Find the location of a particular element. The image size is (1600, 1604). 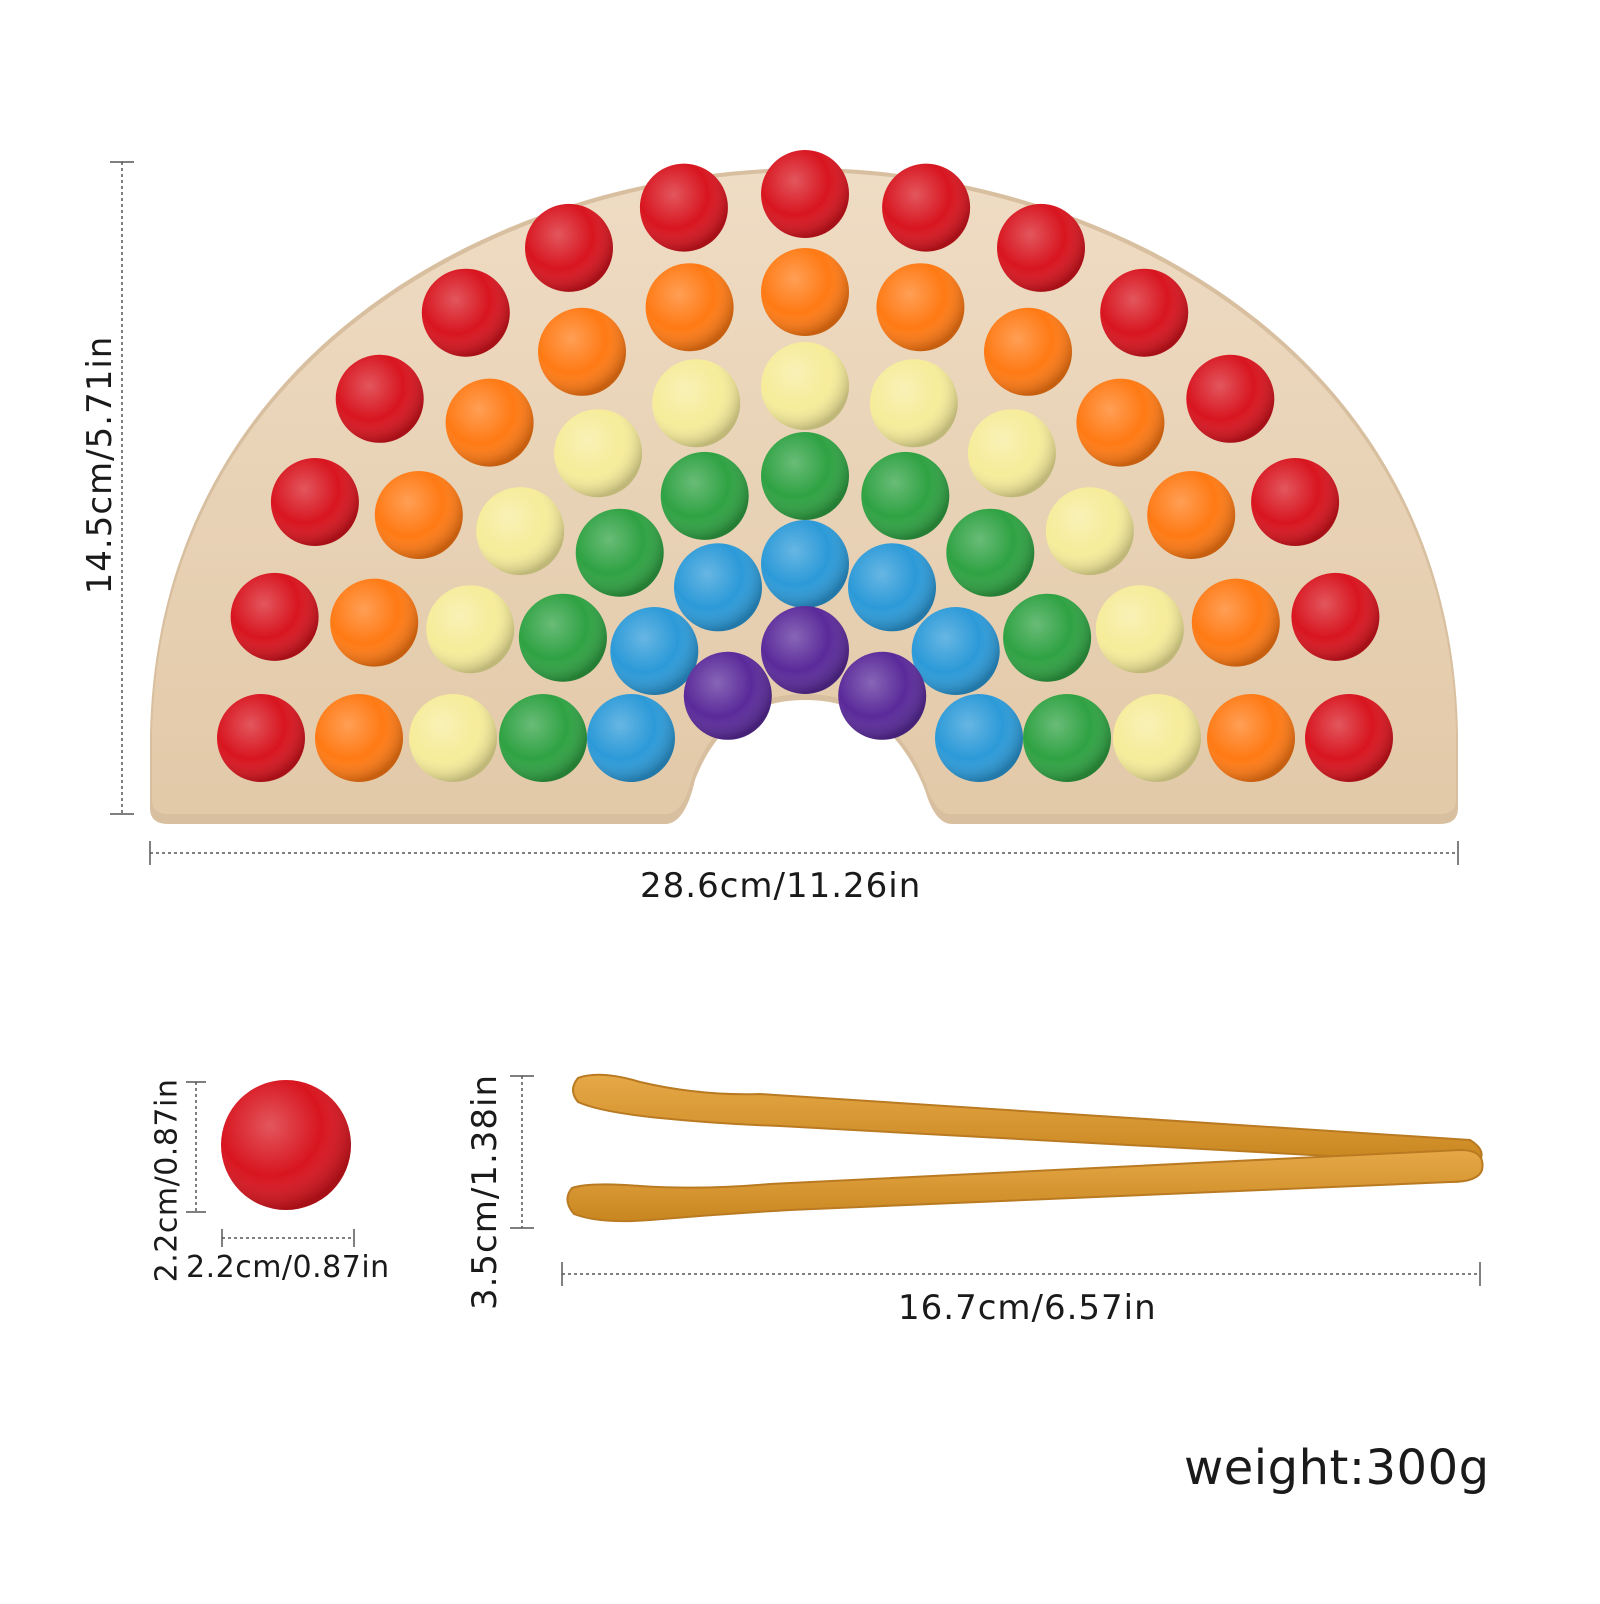

bamboo-tweezers is located at coordinates (1025, 1148).